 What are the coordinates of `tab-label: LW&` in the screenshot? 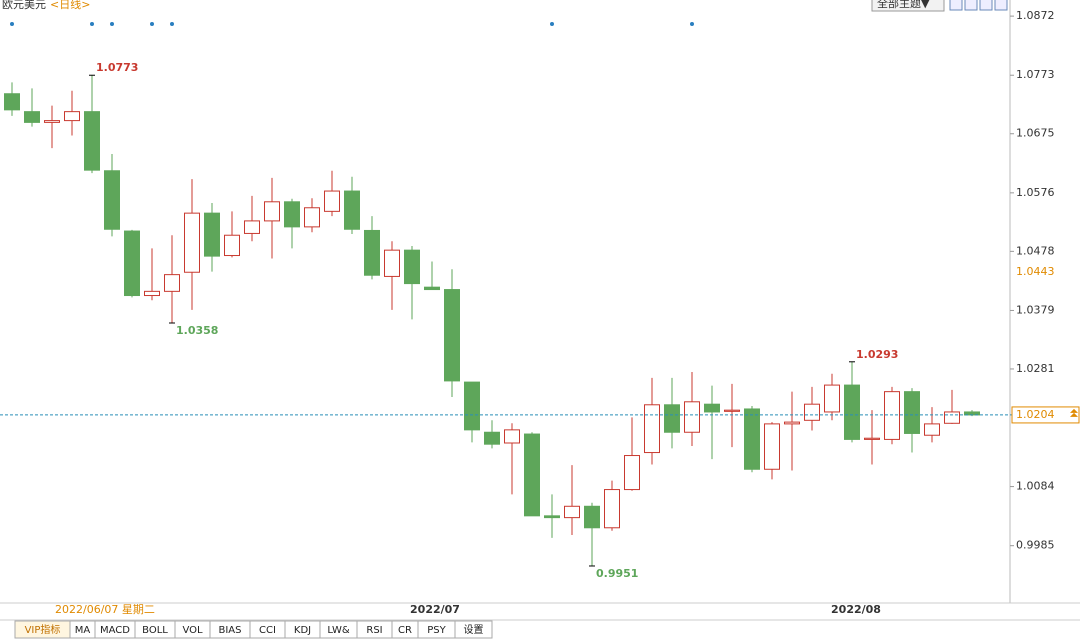 It's located at (338, 630).